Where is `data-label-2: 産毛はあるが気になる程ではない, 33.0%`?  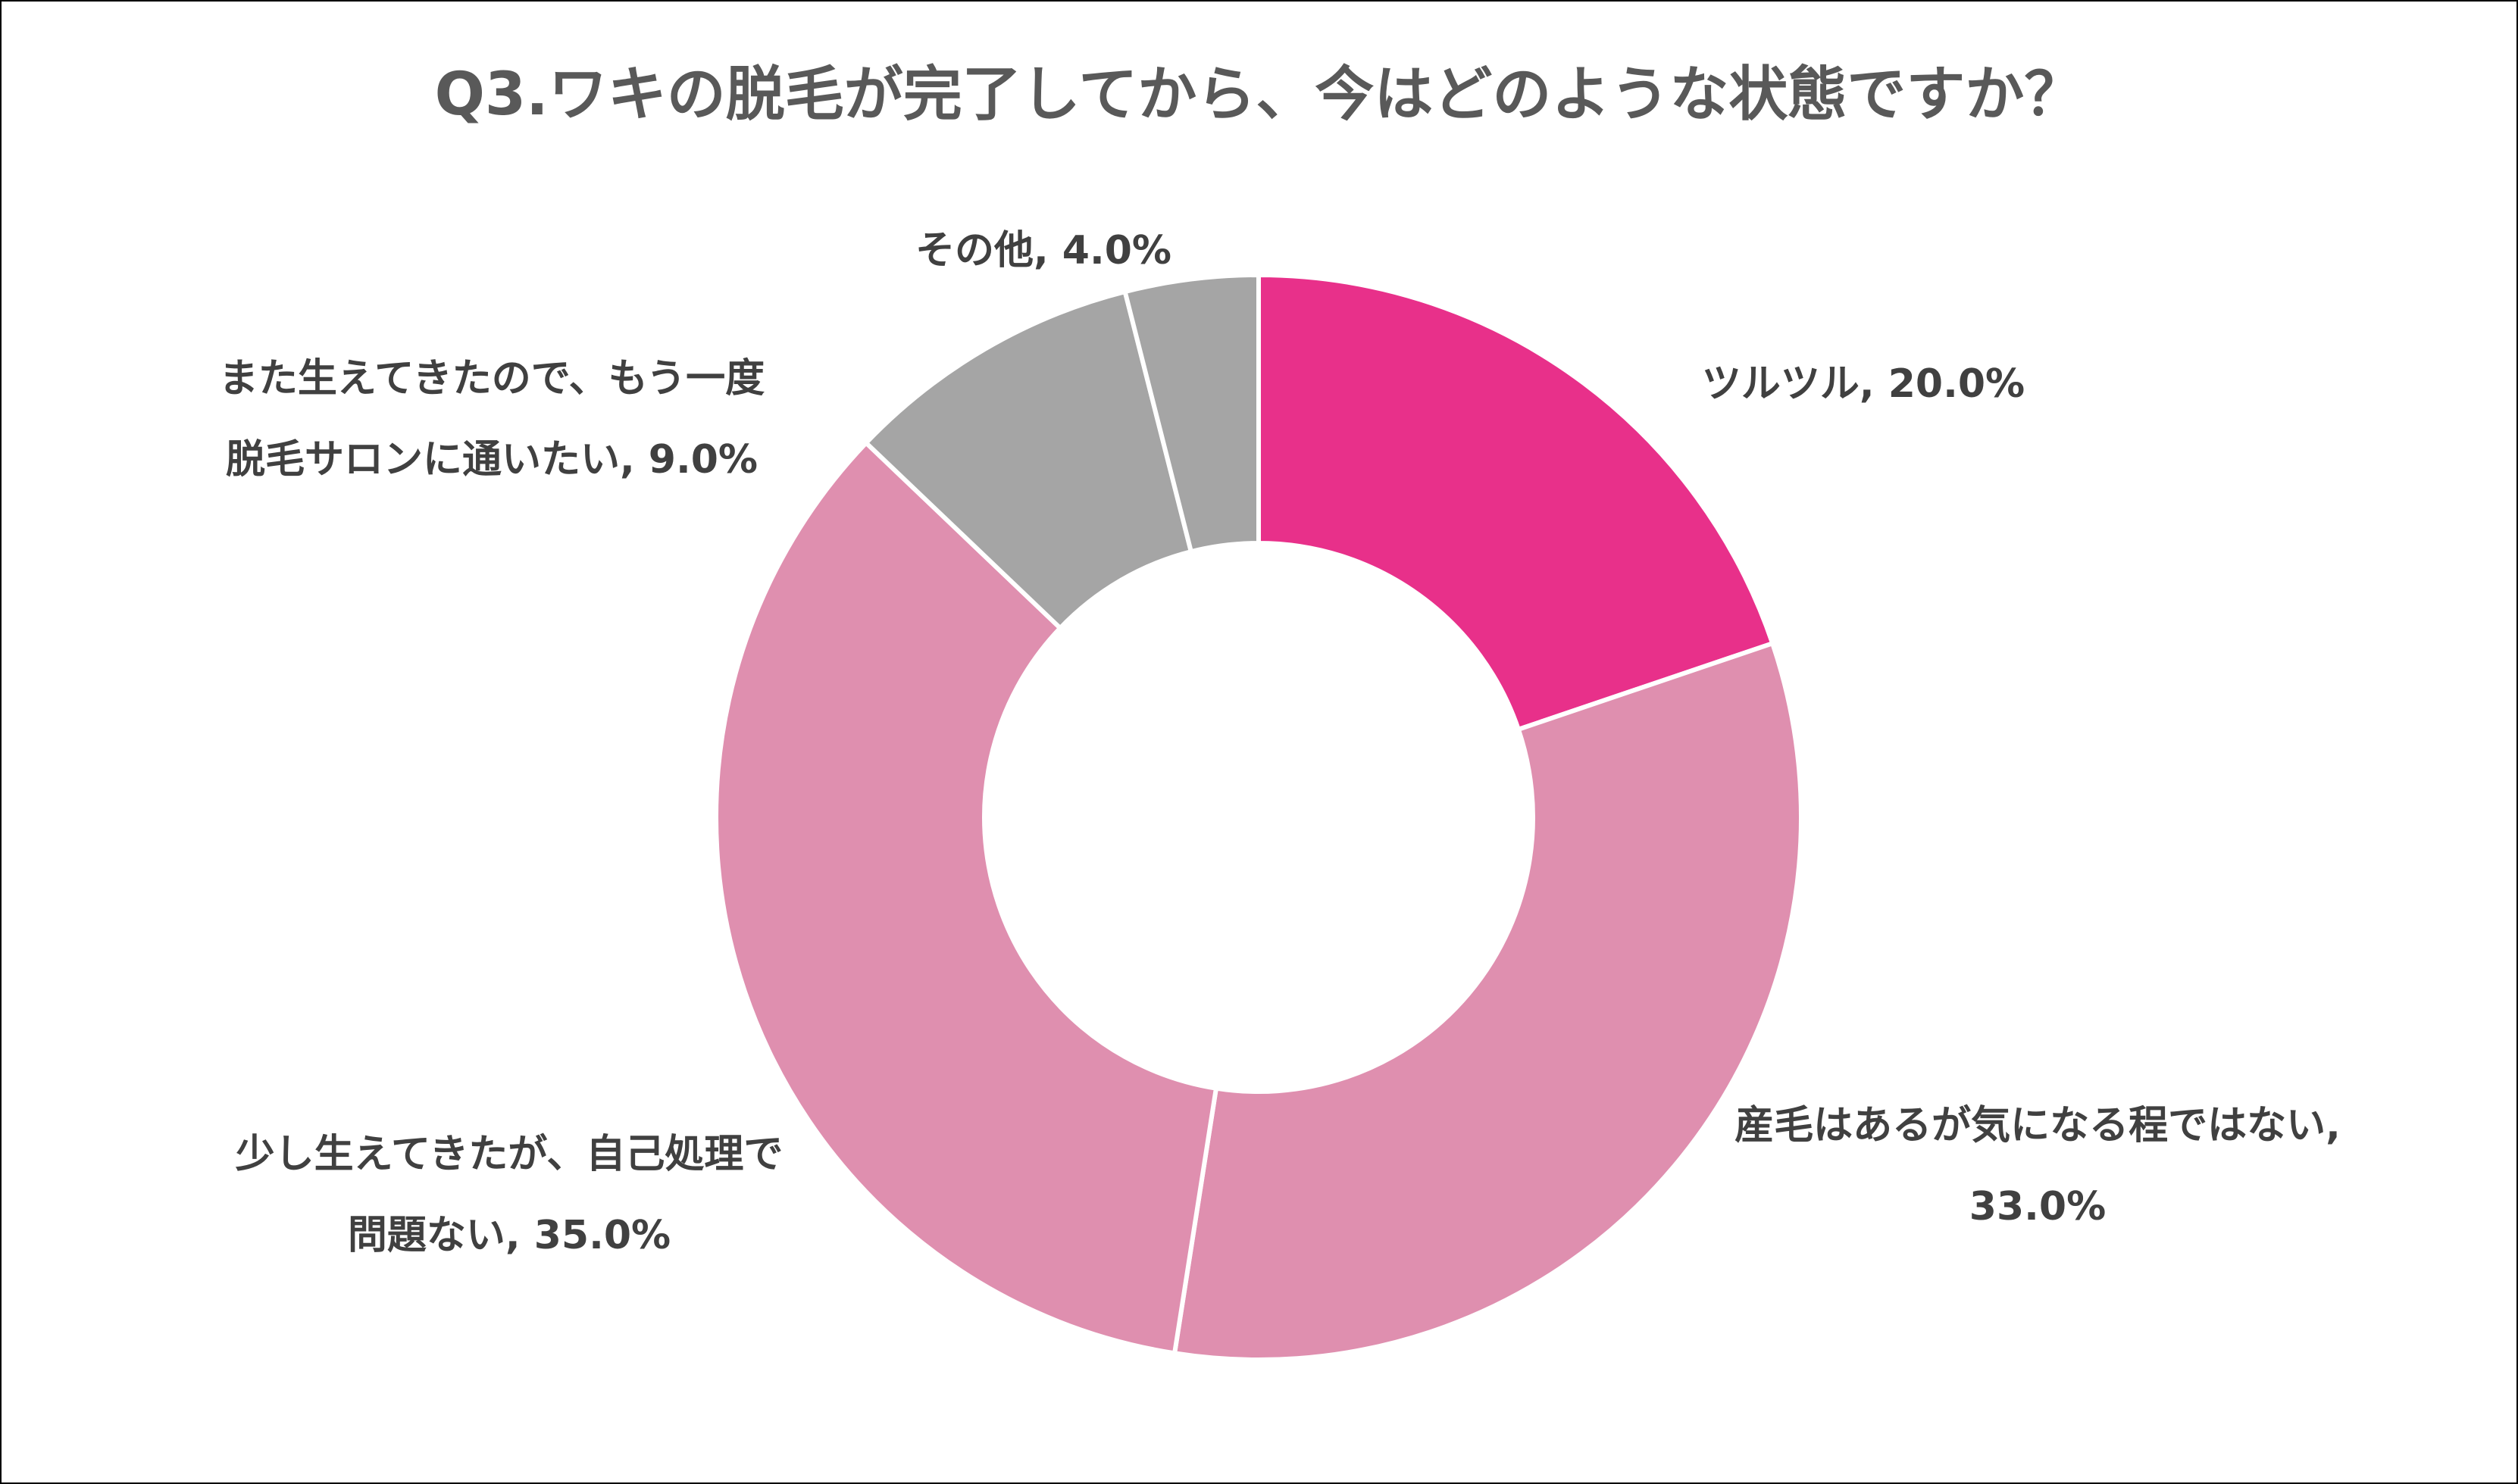
data-label-2: 産毛はあるが気になる程ではない, 33.0% is located at coordinates (2037, 1166).